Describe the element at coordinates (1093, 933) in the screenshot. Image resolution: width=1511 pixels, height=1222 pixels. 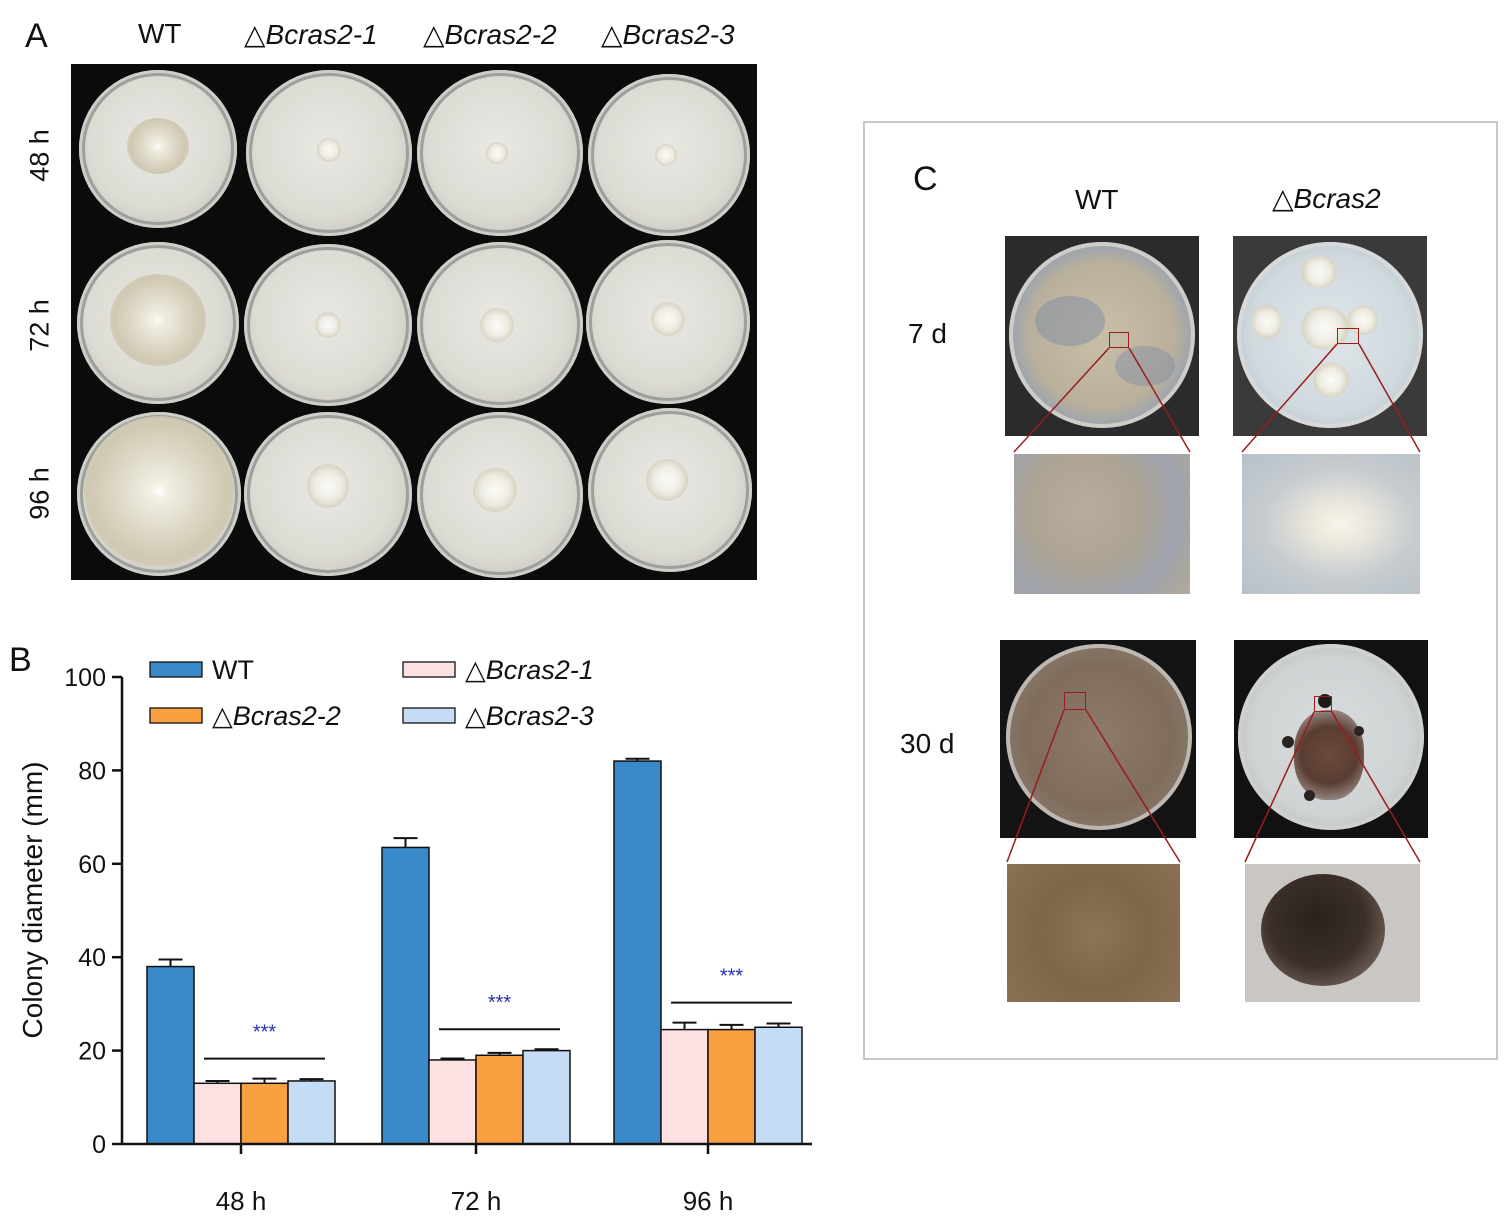
I see `zoom-inset-wt-30d` at that location.